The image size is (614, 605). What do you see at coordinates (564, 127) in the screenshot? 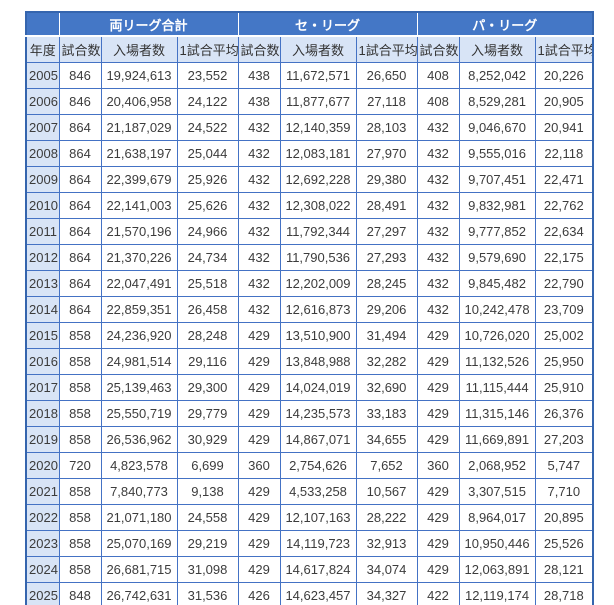
I see `data-cell: 20,941` at bounding box center [564, 127].